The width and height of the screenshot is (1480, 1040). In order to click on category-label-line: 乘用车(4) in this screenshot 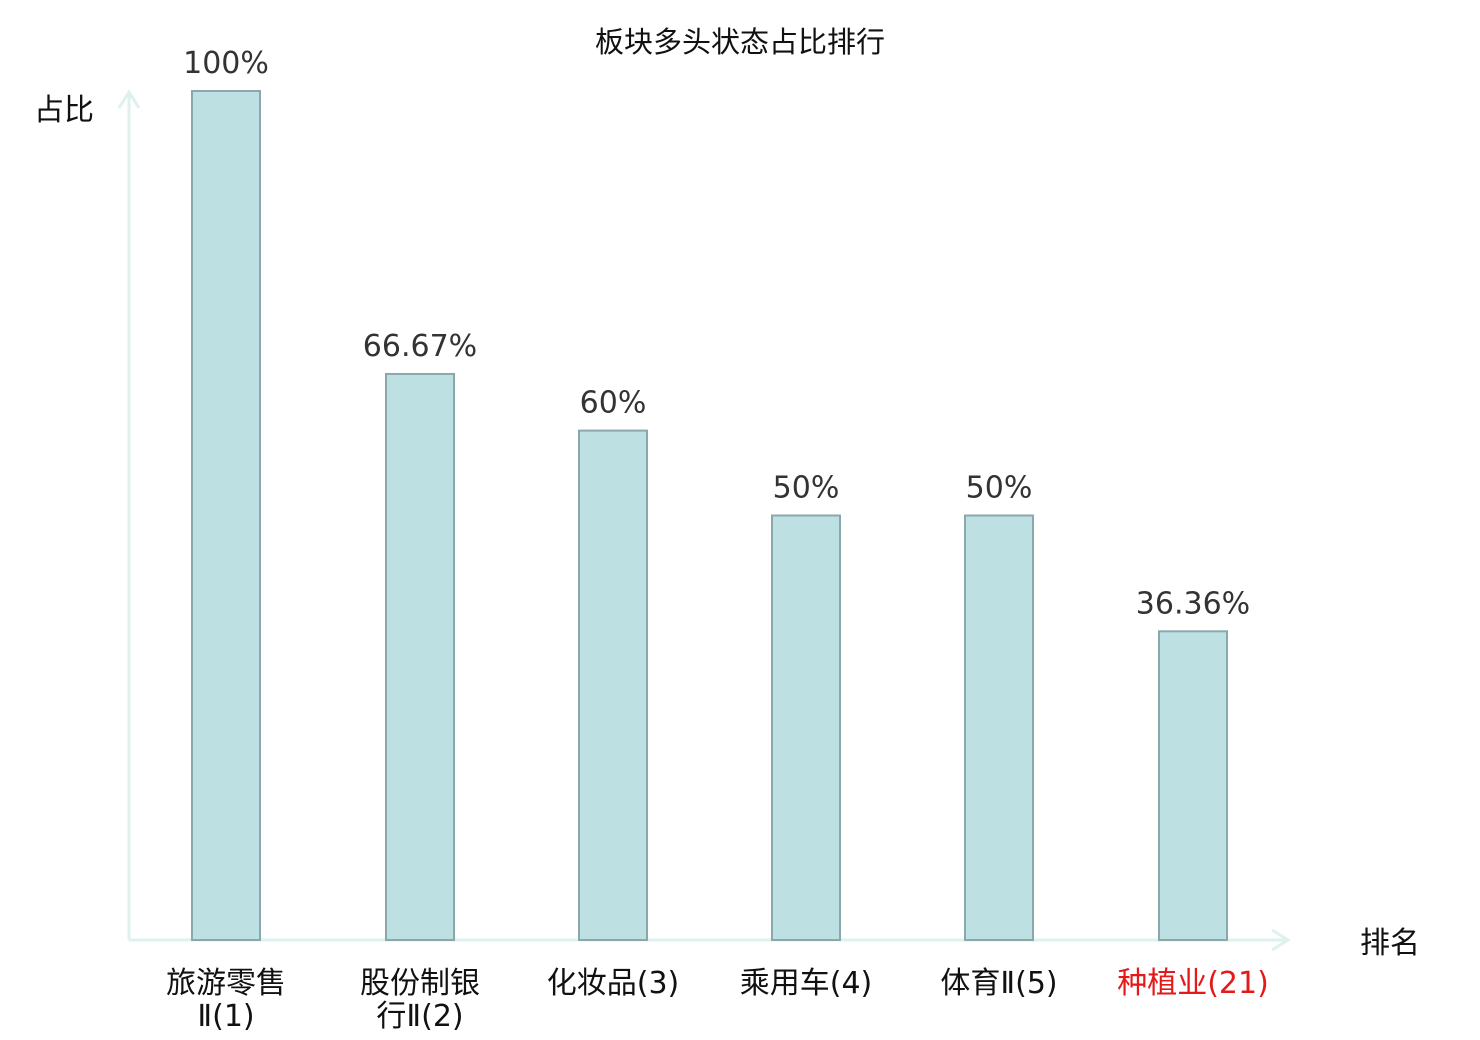, I will do `click(806, 983)`.